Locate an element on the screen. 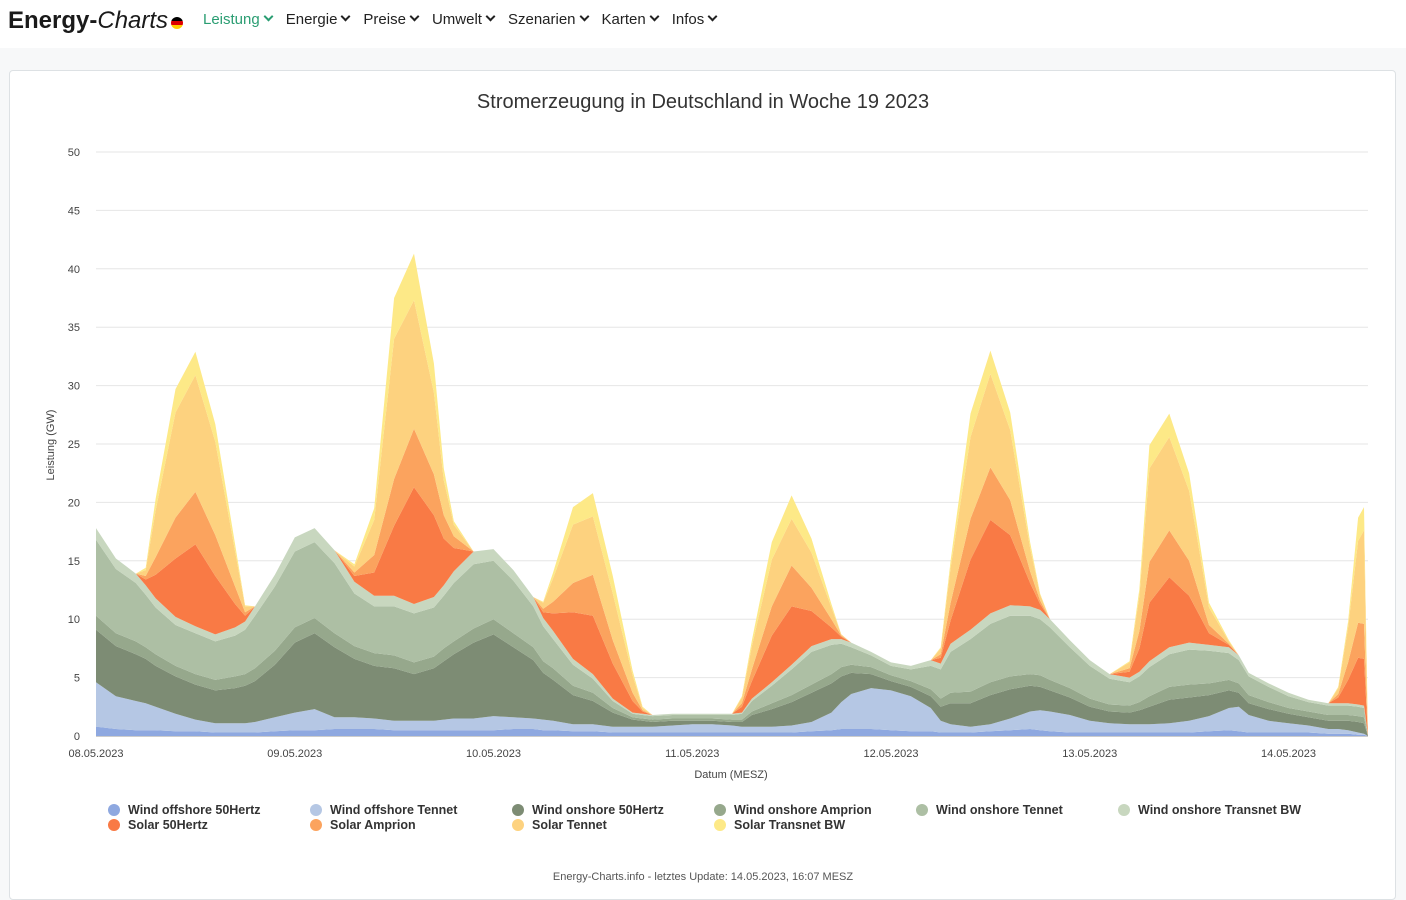 This screenshot has height=900, width=1406. y-tick-label: 50 is located at coordinates (74, 153).